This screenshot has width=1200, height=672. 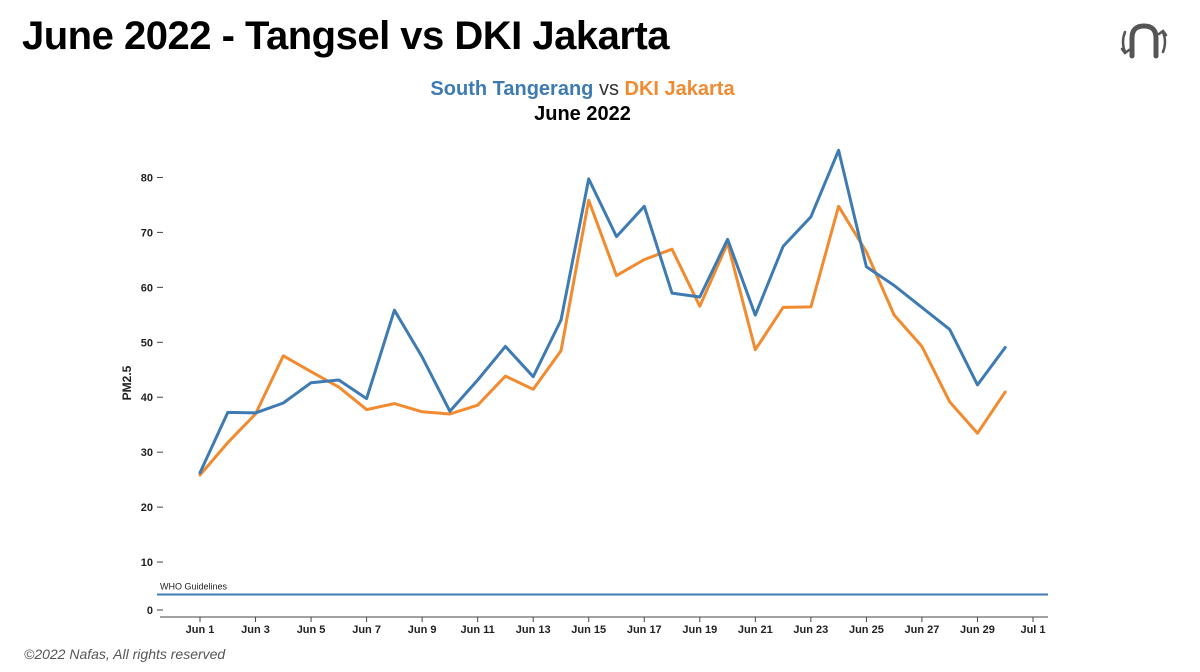 I want to click on x-tick-label: Jun 11, so click(x=478, y=630).